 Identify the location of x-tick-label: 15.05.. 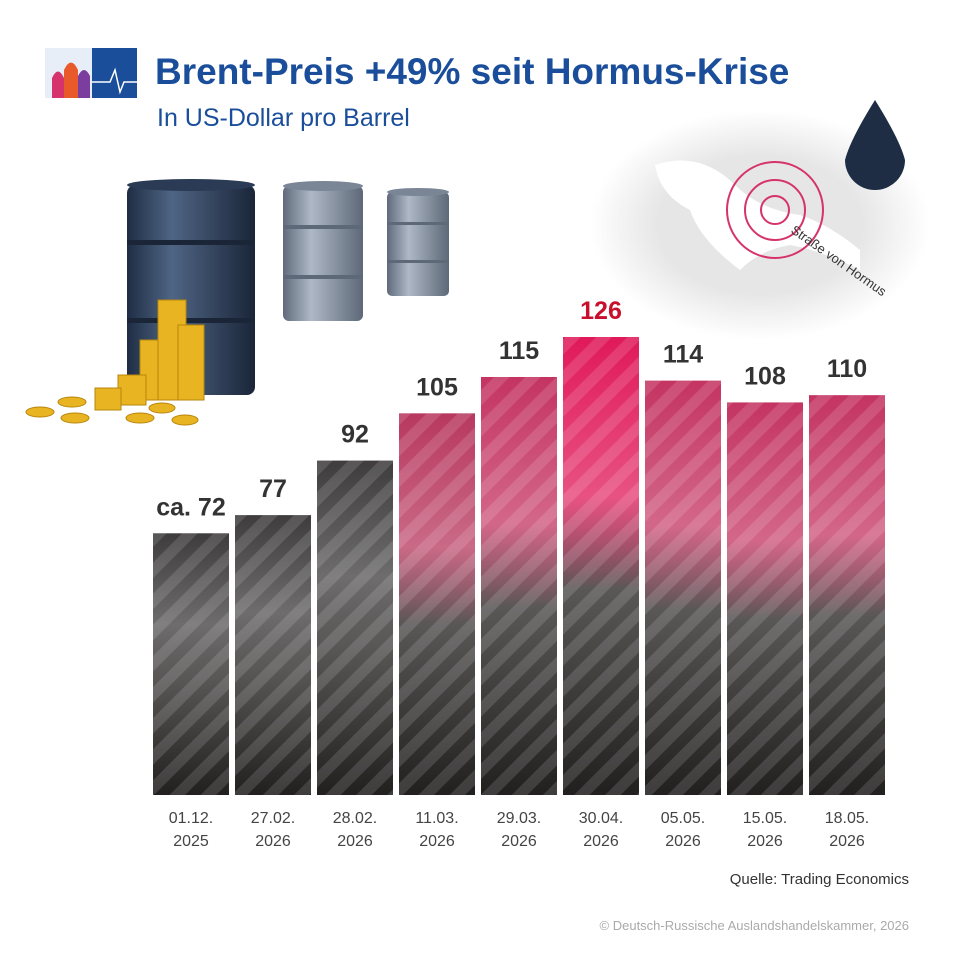
(765, 818).